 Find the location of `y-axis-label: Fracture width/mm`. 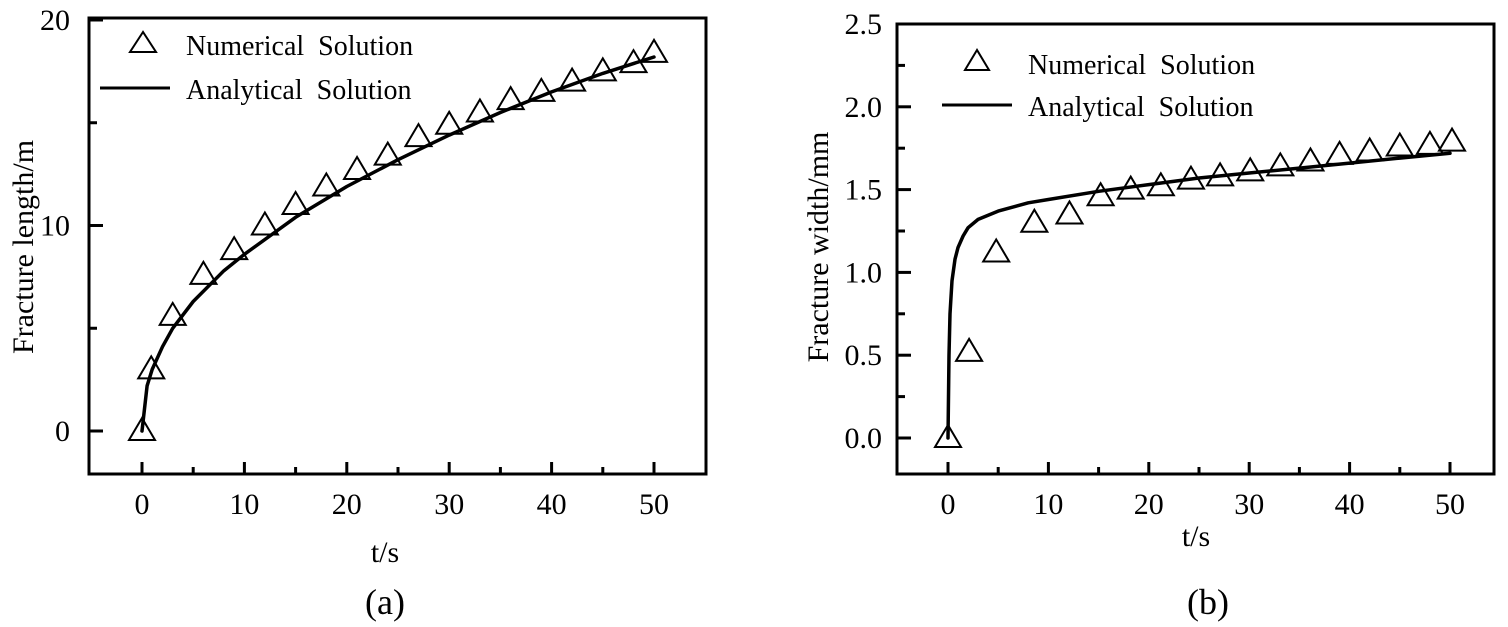

y-axis-label: Fracture width/mm is located at coordinates (818, 247).